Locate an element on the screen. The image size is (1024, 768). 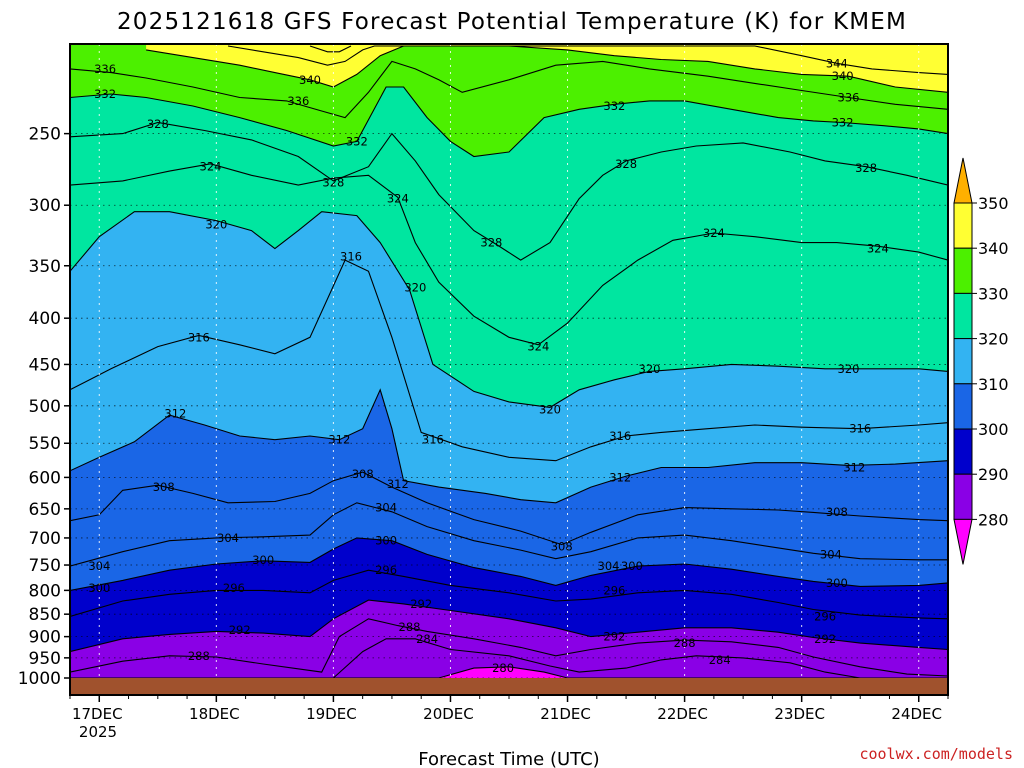
y-tick-label: 500 is located at coordinates (45, 407).